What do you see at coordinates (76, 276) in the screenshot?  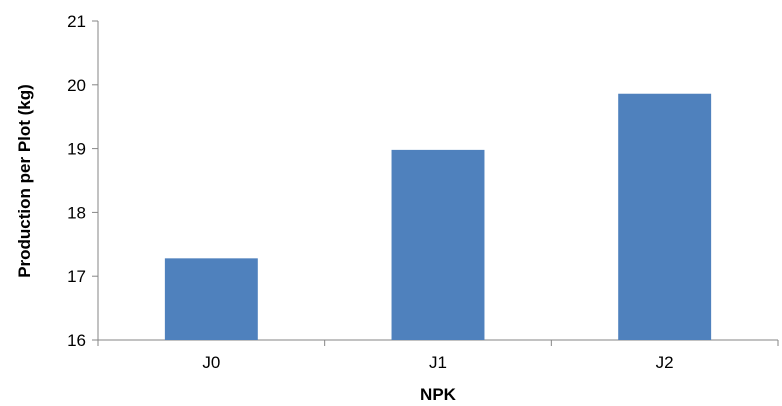 I see `y-tick-label: 17` at bounding box center [76, 276].